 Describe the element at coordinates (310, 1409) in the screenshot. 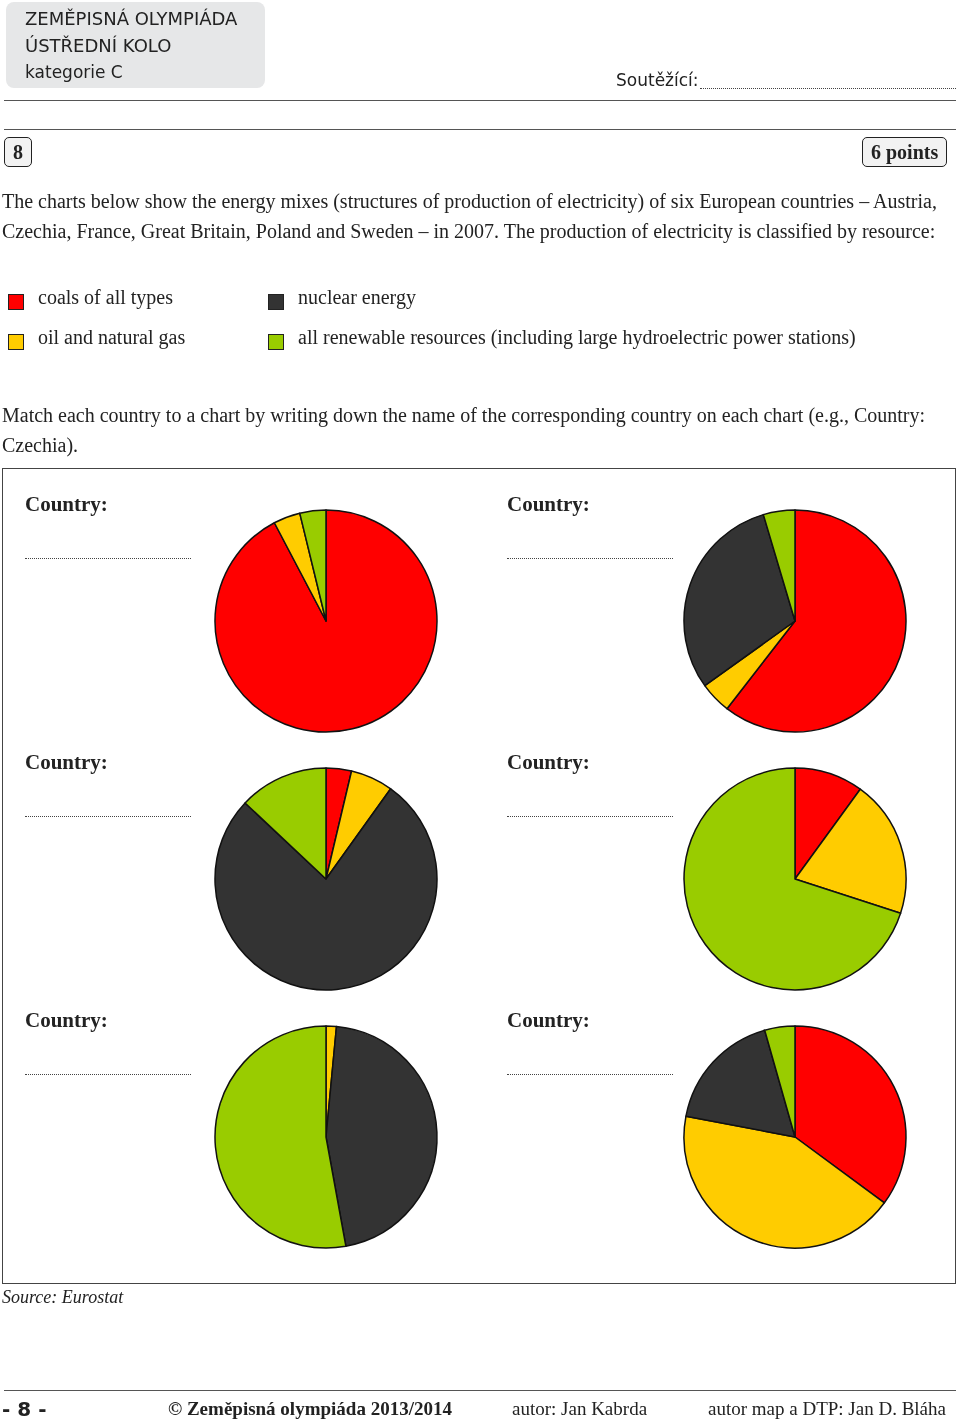

I see `text: © Zeměpisná olympiáda 2013/2014` at that location.